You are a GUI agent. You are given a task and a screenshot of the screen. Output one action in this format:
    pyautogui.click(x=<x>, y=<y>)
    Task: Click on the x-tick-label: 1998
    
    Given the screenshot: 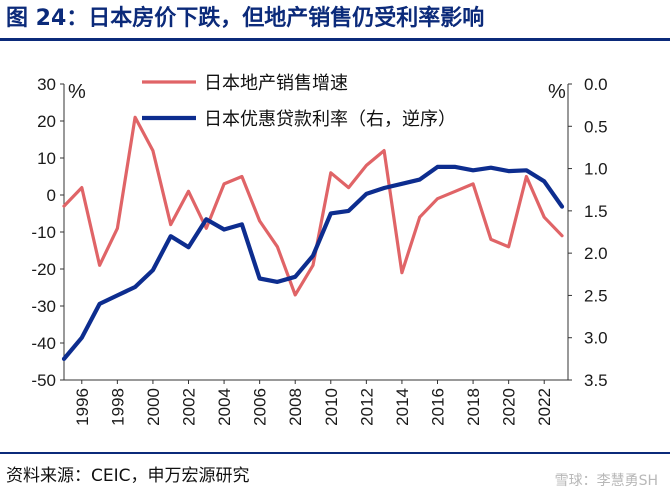 What is the action you would take?
    pyautogui.click(x=117, y=407)
    